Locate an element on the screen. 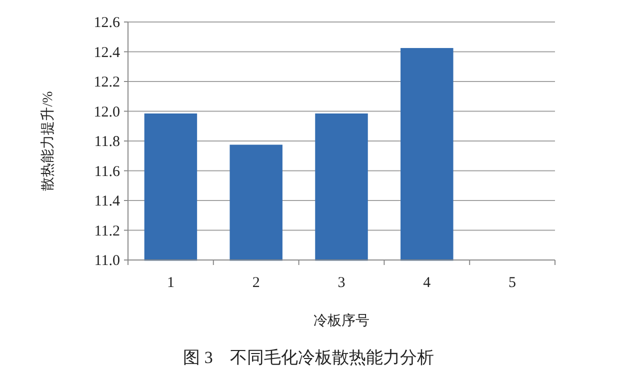 This screenshot has height=377, width=617. y-tick-label: 12.2 is located at coordinates (107, 82).